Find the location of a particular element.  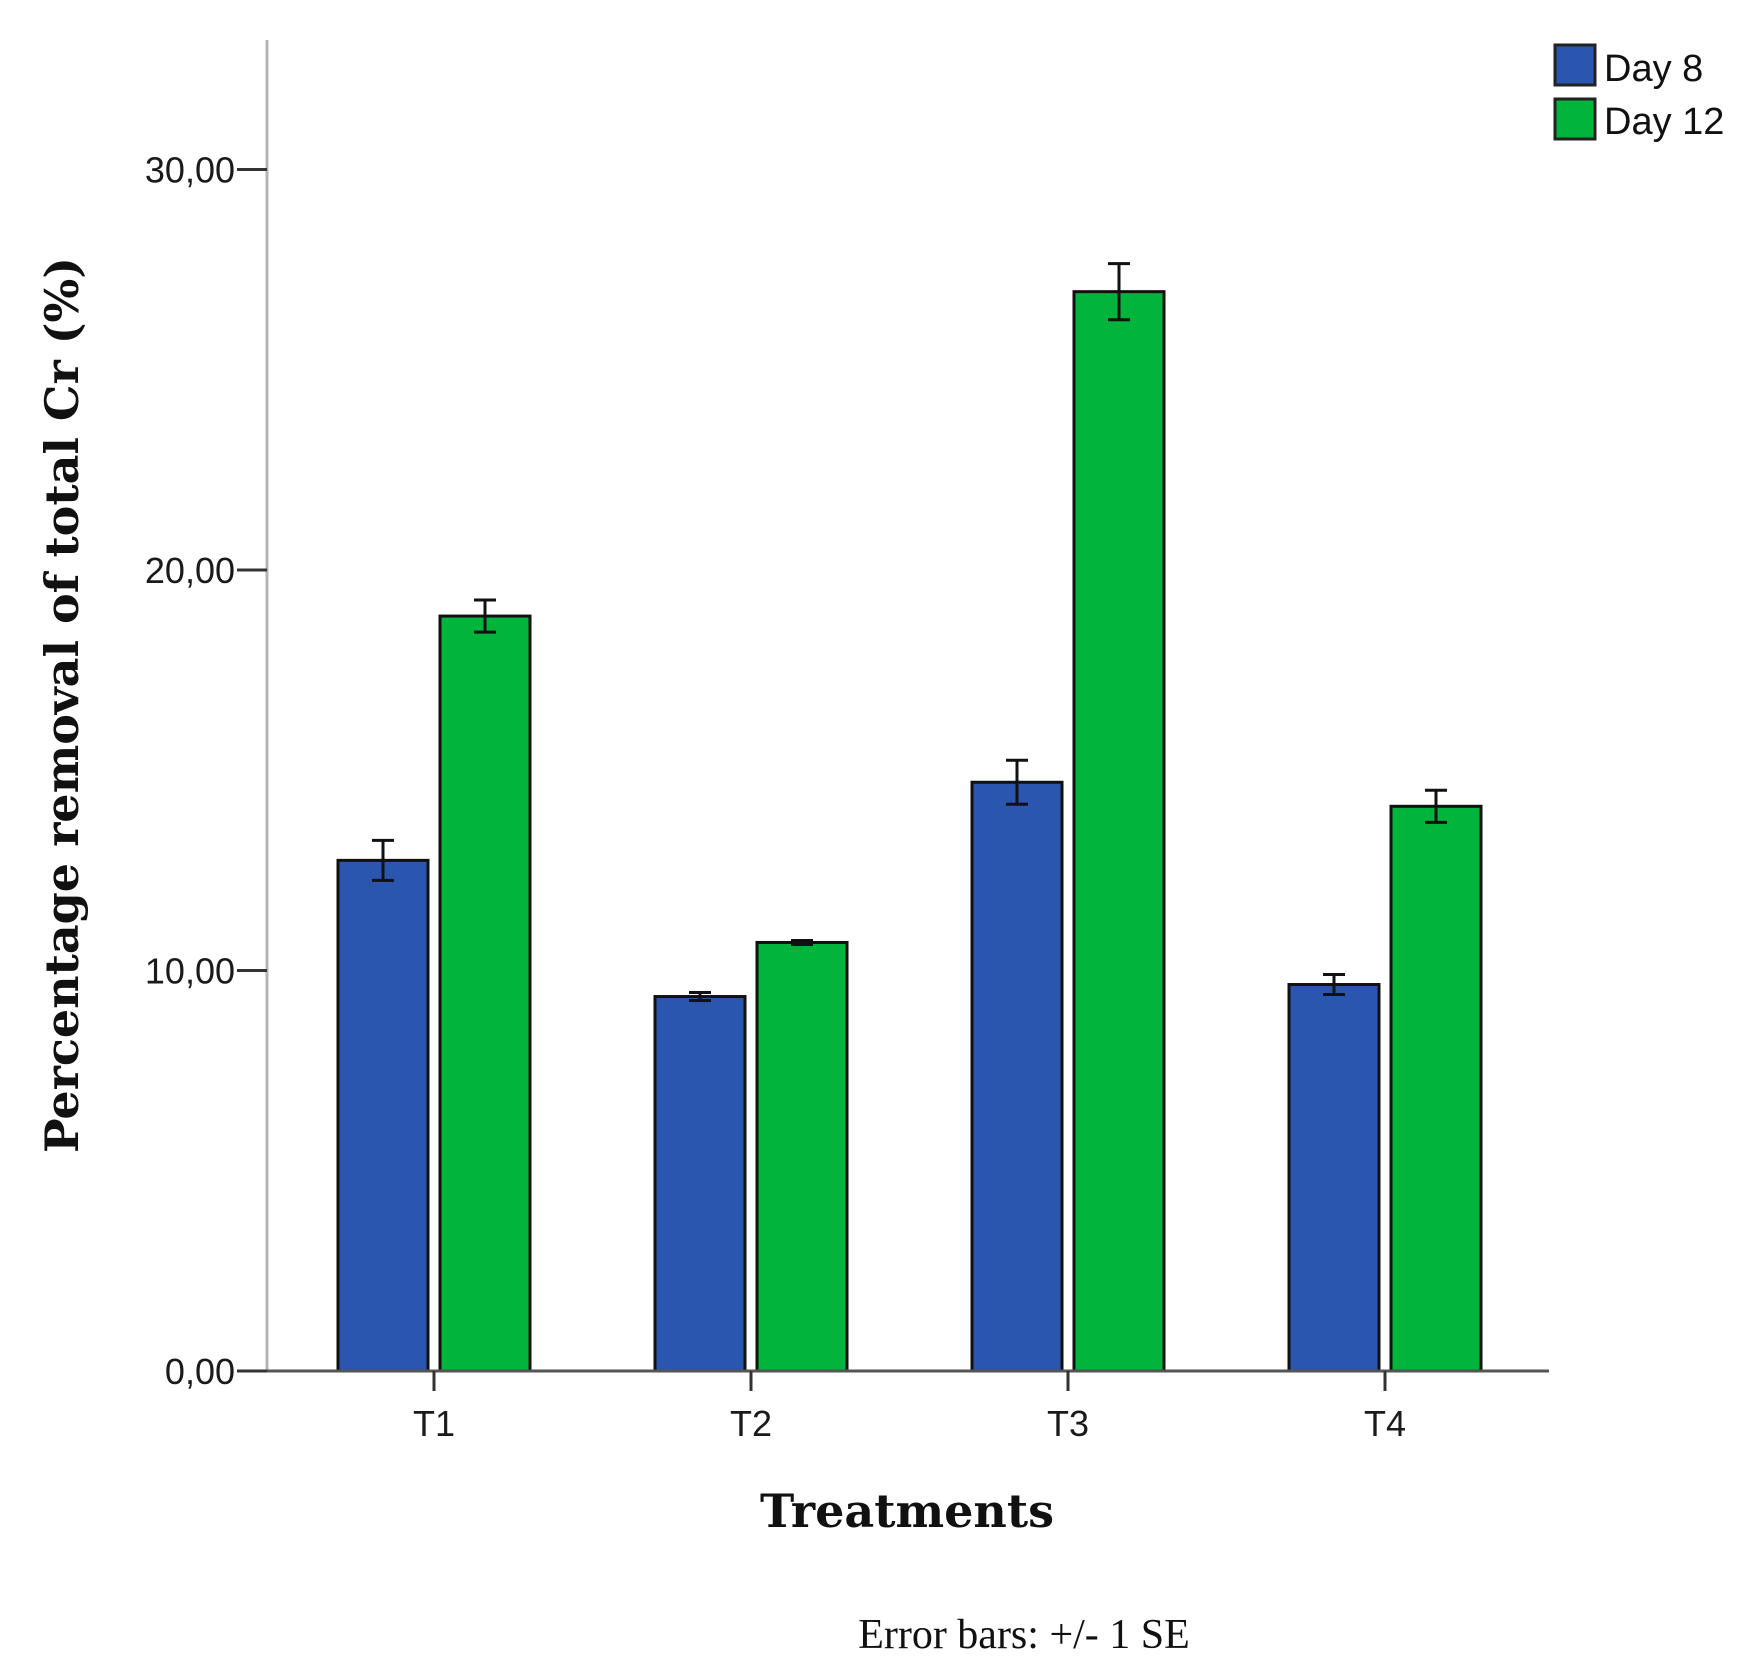

y-tick-label: 30,00 is located at coordinates (190, 170).